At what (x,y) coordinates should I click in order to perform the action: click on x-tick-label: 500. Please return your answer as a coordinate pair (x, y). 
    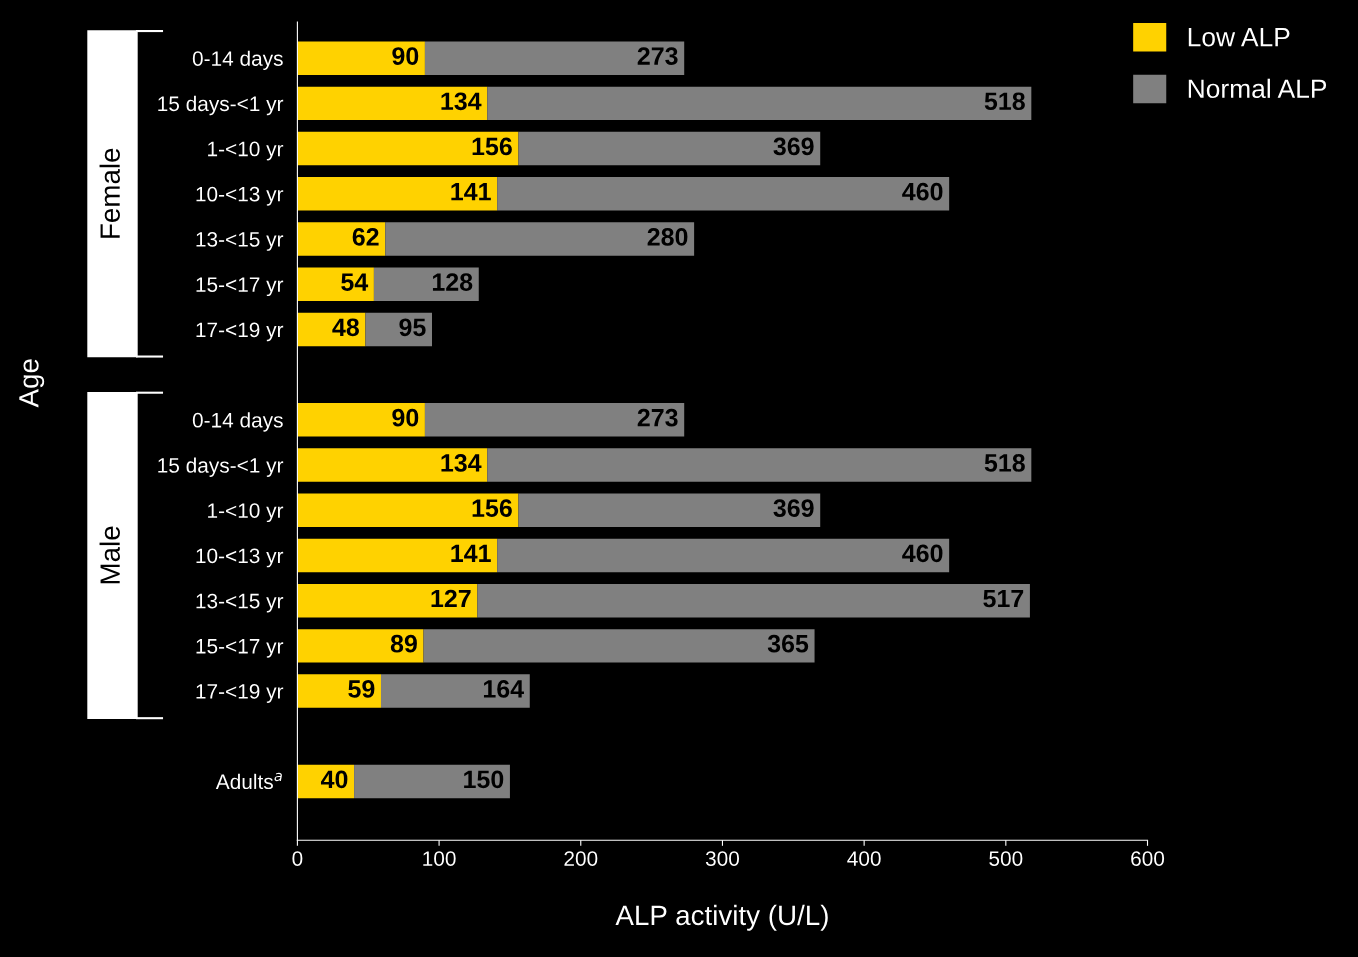
    Looking at the image, I should click on (1006, 858).